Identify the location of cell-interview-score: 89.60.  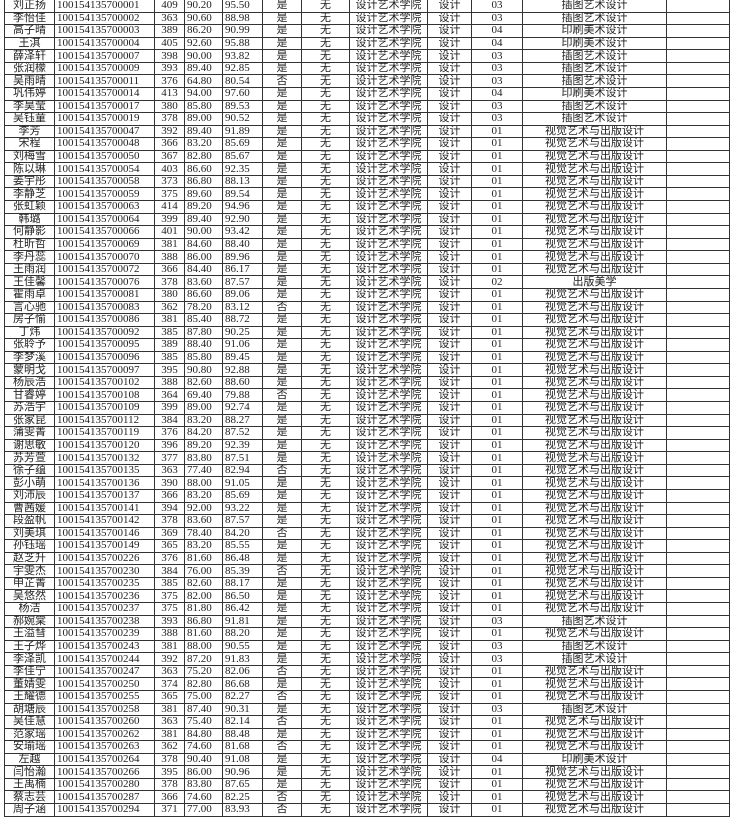
(203, 194).